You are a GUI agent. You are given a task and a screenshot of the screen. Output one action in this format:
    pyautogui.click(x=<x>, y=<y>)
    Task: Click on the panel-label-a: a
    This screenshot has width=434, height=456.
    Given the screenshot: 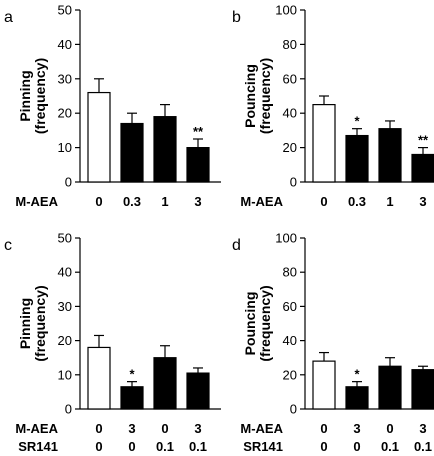 What is the action you would take?
    pyautogui.click(x=8, y=17)
    